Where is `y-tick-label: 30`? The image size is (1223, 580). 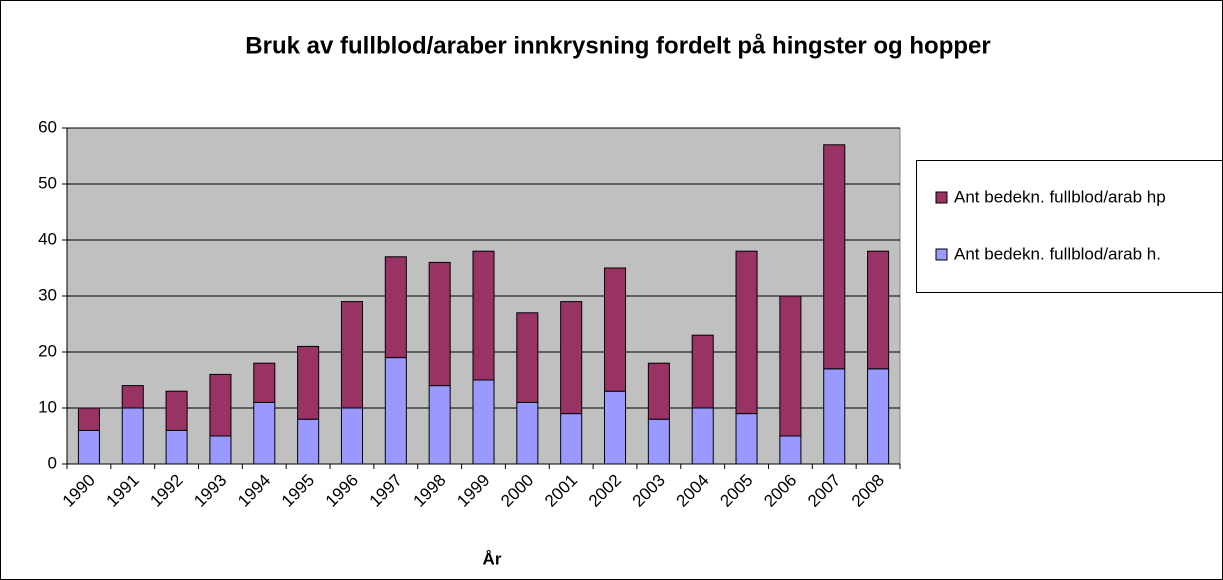 y-tick-label: 30 is located at coordinates (47, 294).